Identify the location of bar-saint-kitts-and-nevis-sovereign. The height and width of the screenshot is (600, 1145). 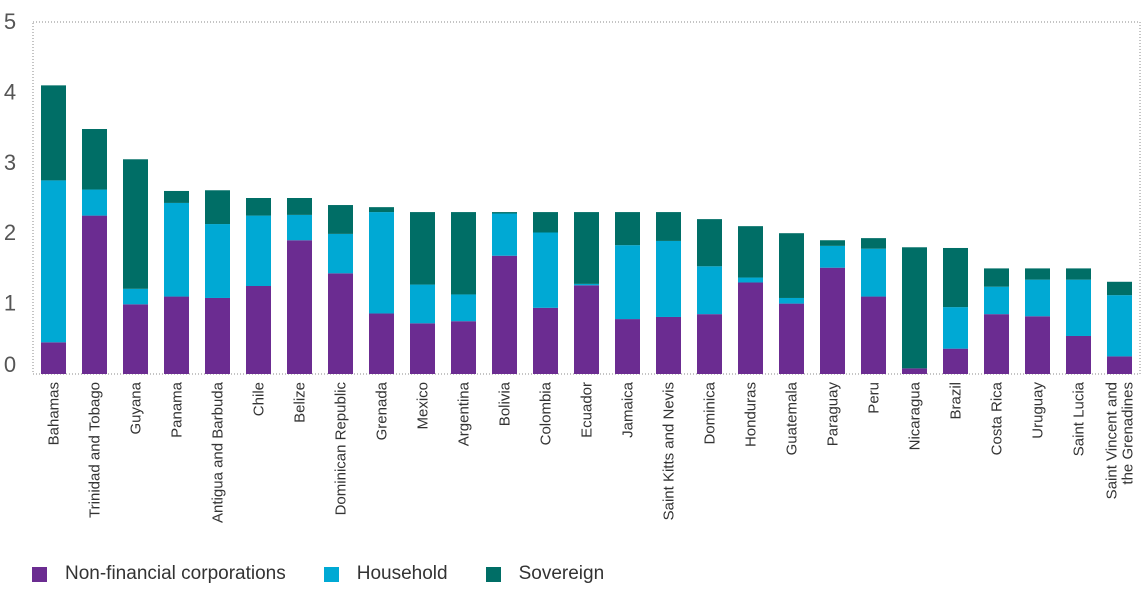
(668, 226).